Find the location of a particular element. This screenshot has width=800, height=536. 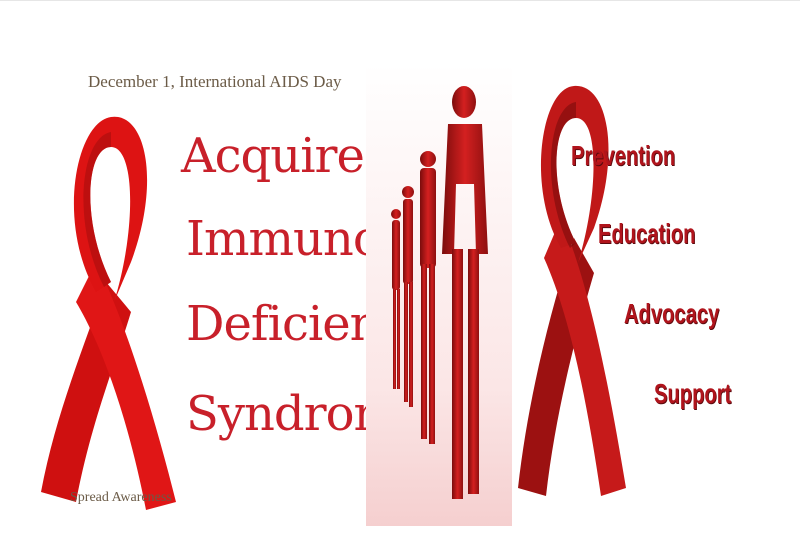

word-education: Education is located at coordinates (647, 233).